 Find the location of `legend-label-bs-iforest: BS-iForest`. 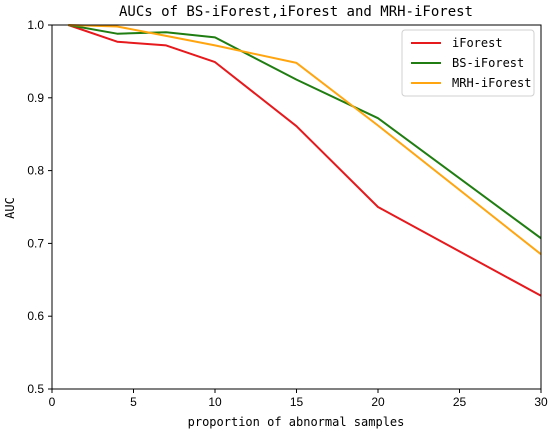

legend-label-bs-iforest: BS-iForest is located at coordinates (488, 63).